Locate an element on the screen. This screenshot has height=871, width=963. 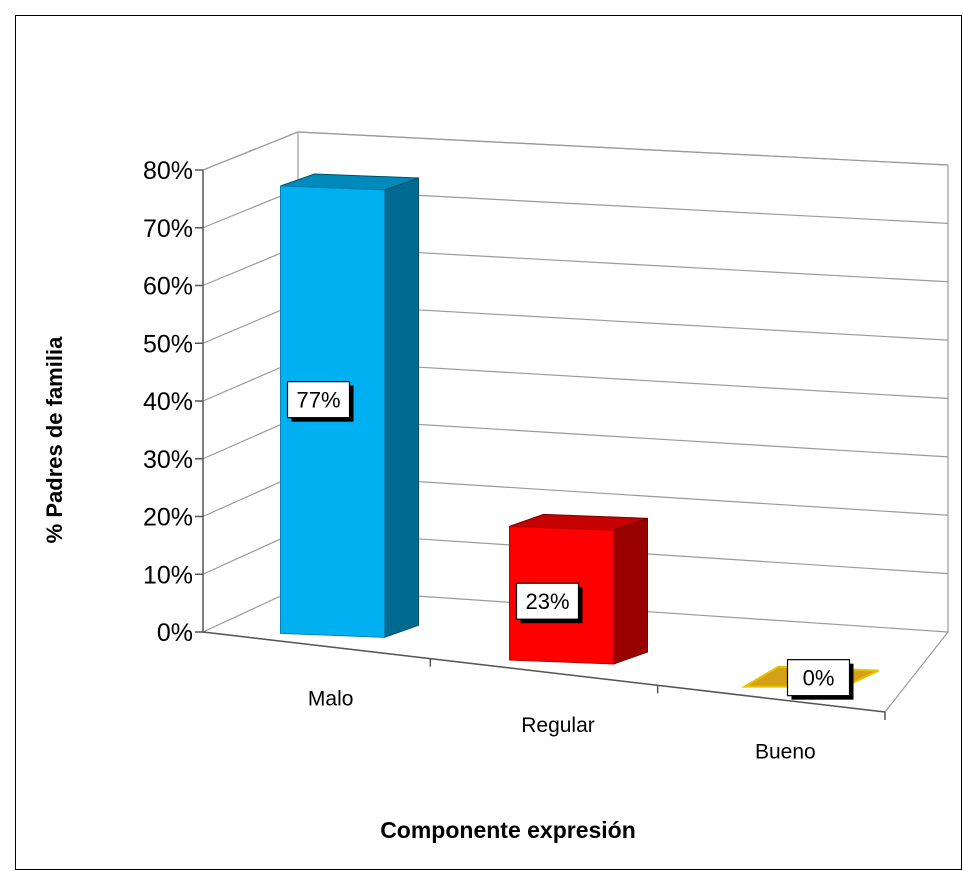
wall-top-edge is located at coordinates (575, 151).